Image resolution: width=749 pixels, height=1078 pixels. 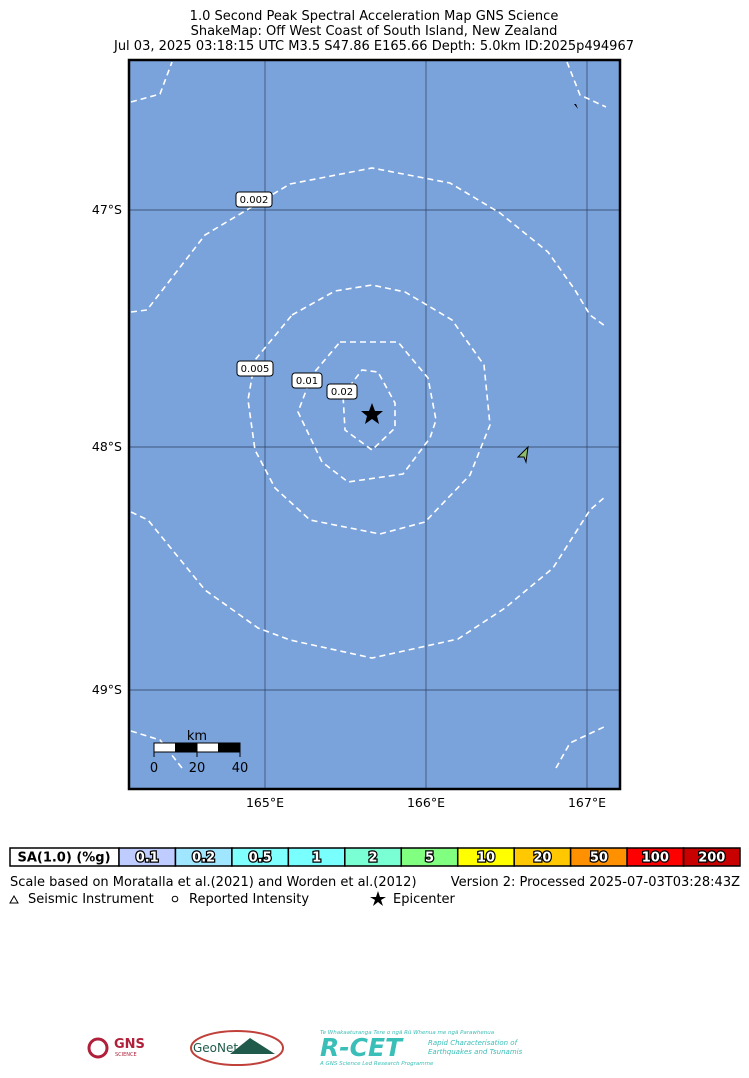 I want to click on gns-sub: SCIENCE, so click(x=126, y=1055).